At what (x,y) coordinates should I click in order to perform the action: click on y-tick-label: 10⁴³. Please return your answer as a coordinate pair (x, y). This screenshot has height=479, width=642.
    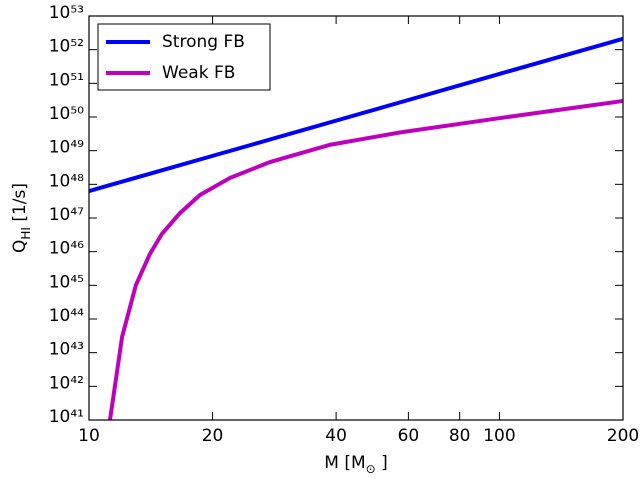
    Looking at the image, I should click on (66, 350).